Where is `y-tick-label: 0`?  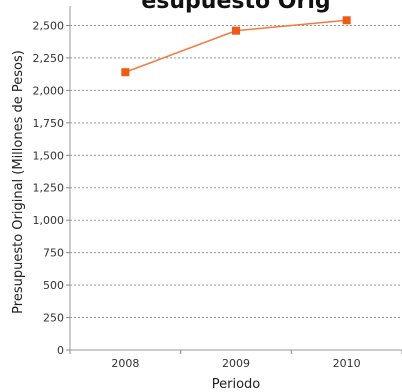 y-tick-label: 0 is located at coordinates (60, 350).